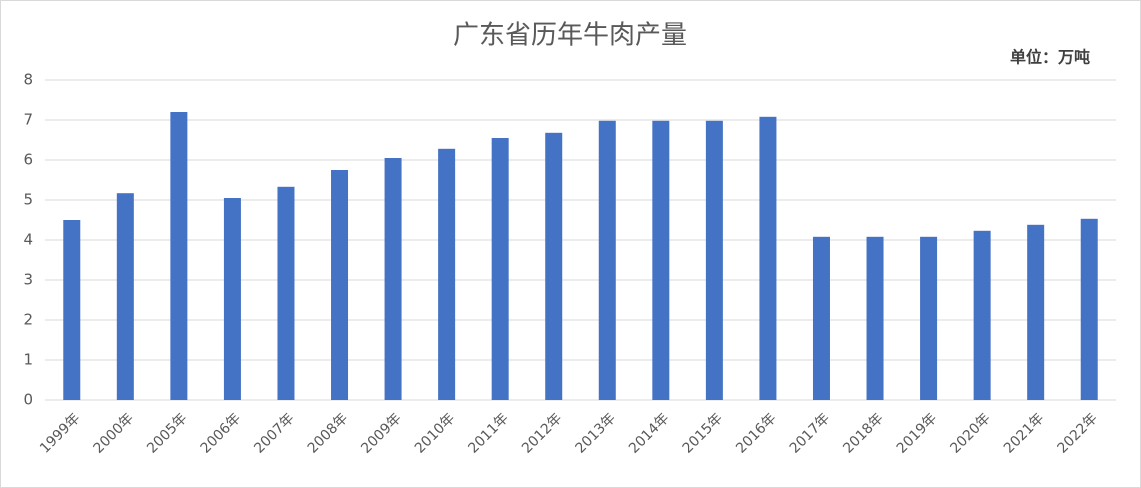 This screenshot has height=488, width=1141. I want to click on y-tick-label: 7, so click(28, 120).